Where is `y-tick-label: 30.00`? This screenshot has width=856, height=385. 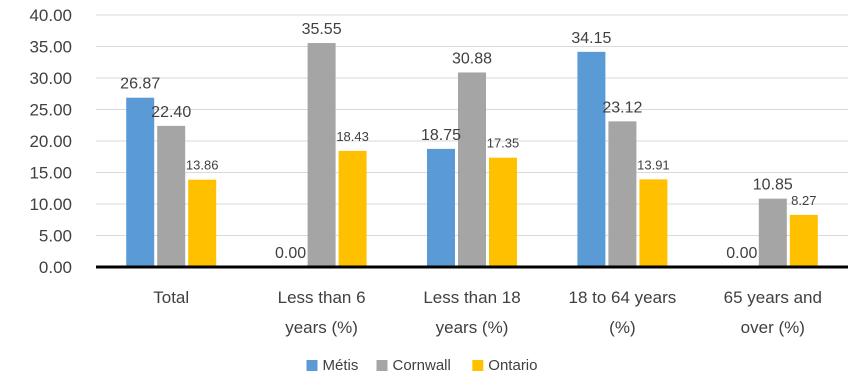 y-tick-label: 30.00 is located at coordinates (50, 78).